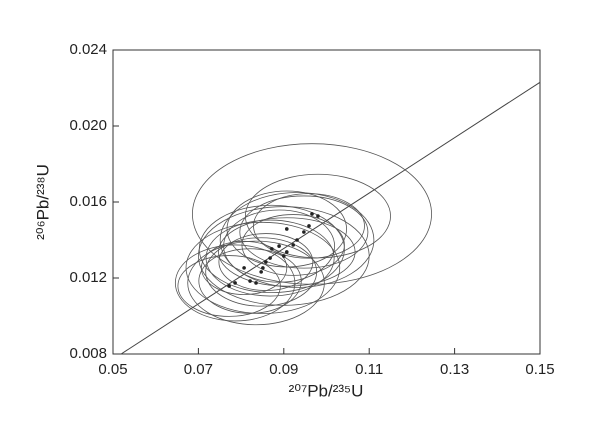  Describe the element at coordinates (88, 125) in the screenshot. I see `y-tick-label: 0.020` at that location.